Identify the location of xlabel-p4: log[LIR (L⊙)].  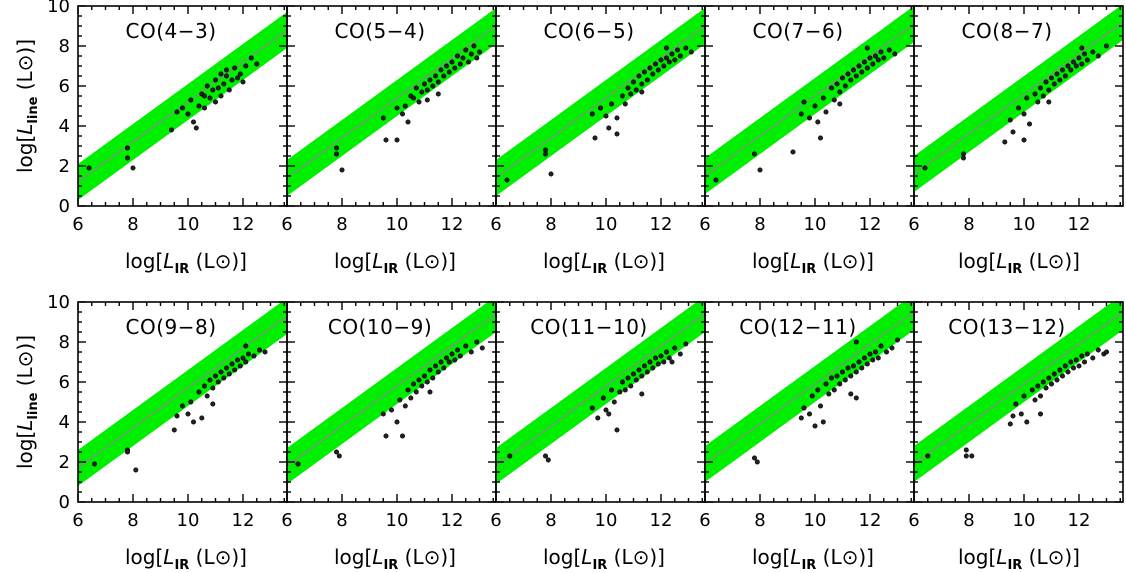
(1019, 263).